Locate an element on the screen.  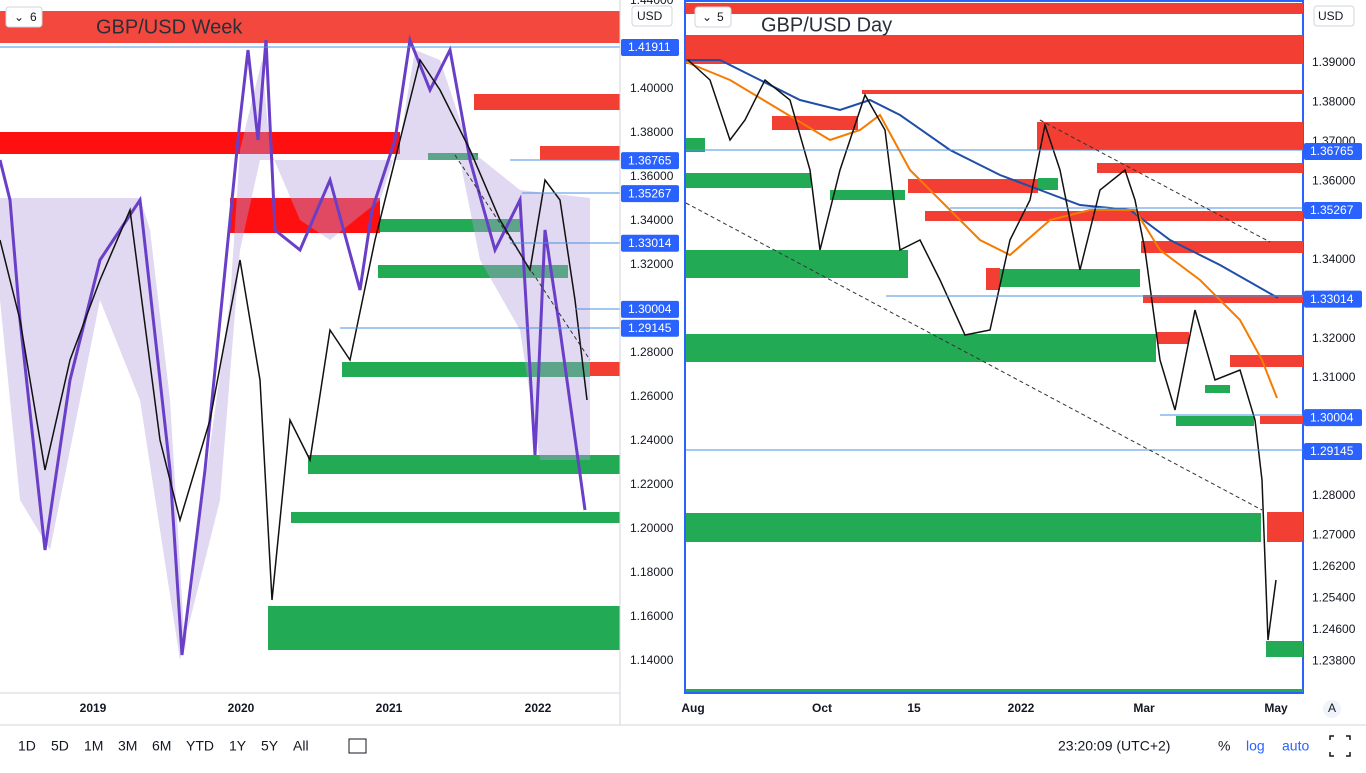
left-badge-text: 6 is located at coordinates (33, 17).